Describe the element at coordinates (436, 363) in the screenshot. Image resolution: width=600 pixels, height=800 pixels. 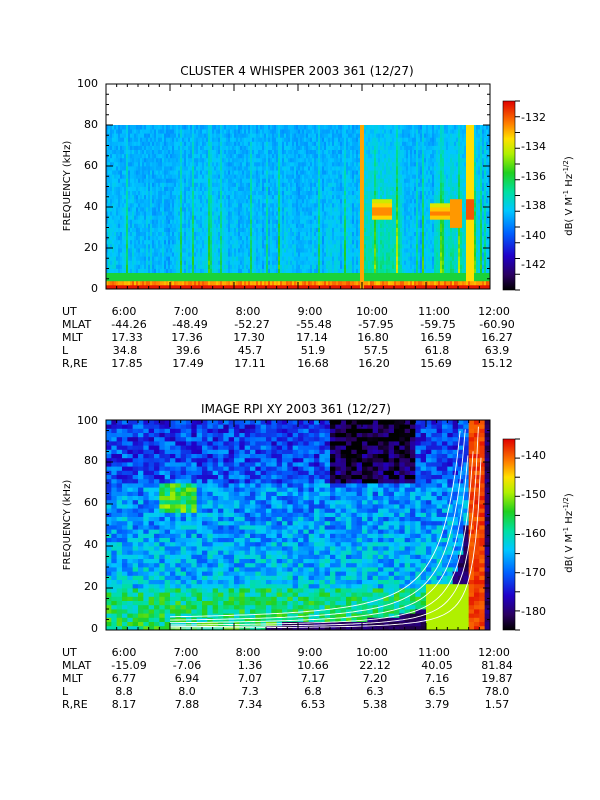
I see `eph1-rre-5: 15.69` at that location.